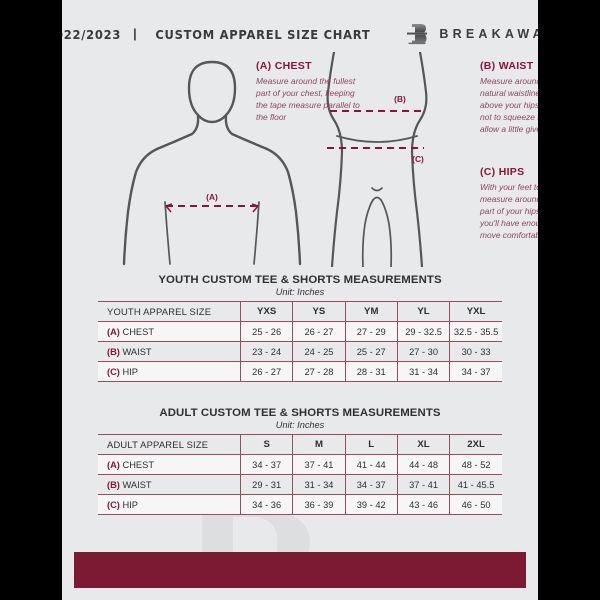 This screenshot has height=600, width=600. What do you see at coordinates (113, 504) in the screenshot?
I see `adult-row-hip-tag: (C)` at bounding box center [113, 504].